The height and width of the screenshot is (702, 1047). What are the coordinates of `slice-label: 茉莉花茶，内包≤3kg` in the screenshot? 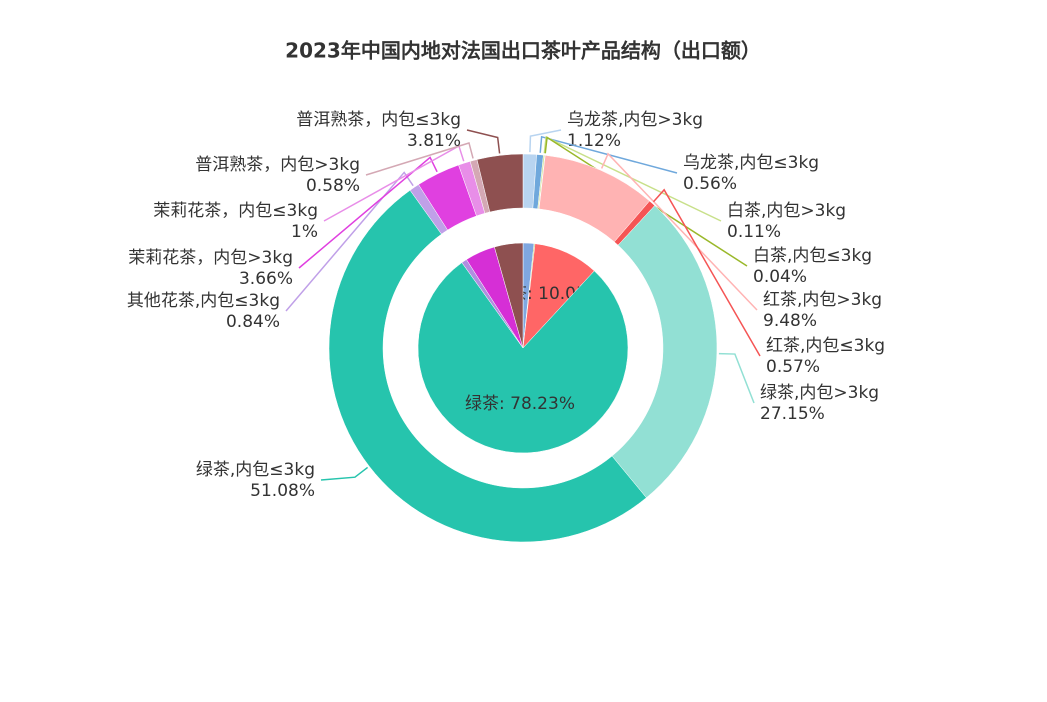 It's located at (235, 211).